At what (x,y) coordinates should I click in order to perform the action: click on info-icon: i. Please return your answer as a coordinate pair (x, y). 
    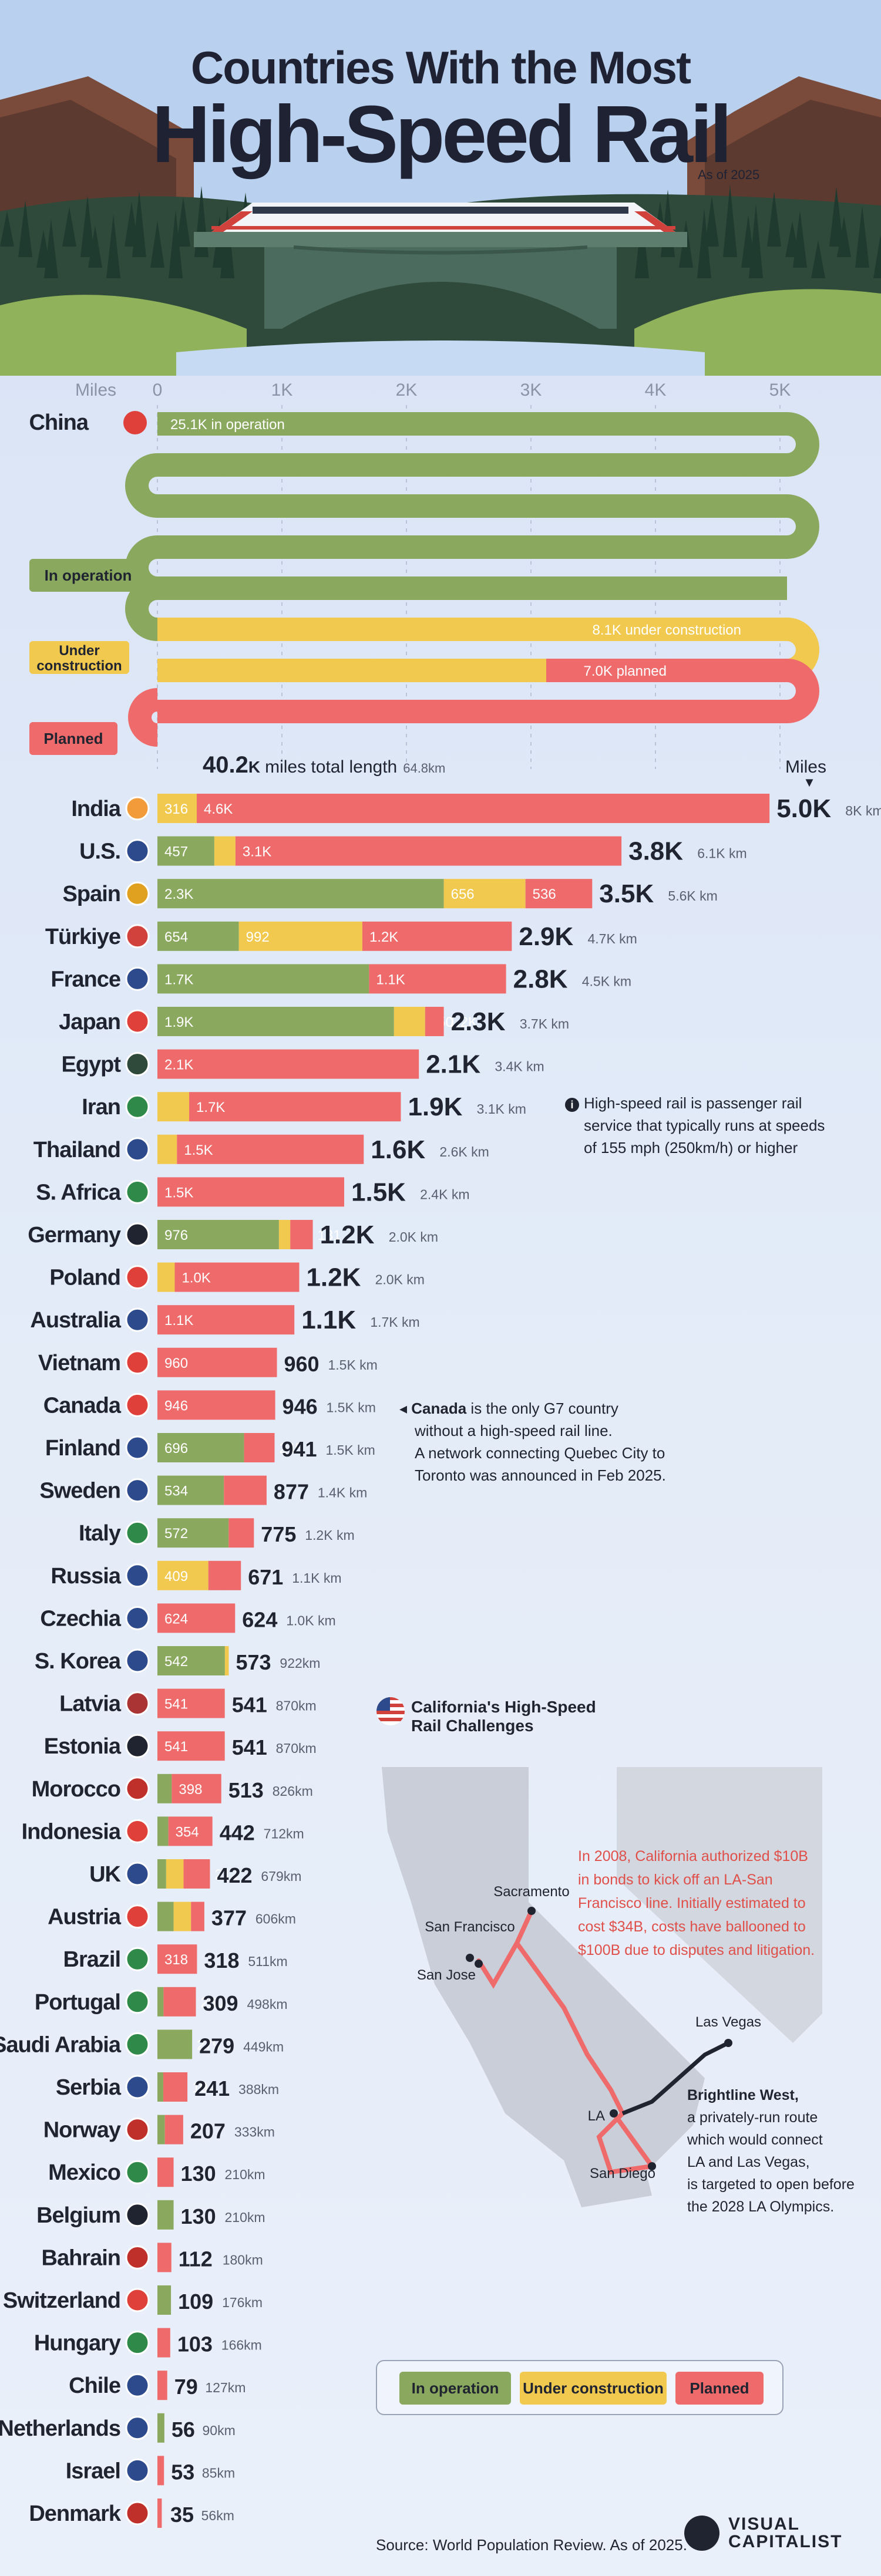
    Looking at the image, I should click on (572, 1105).